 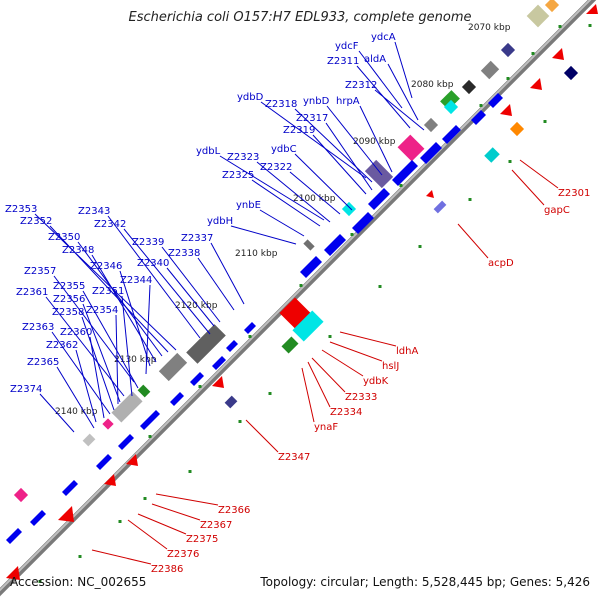 I want to click on gene-bottom-label: Z2334, so click(x=346, y=412).